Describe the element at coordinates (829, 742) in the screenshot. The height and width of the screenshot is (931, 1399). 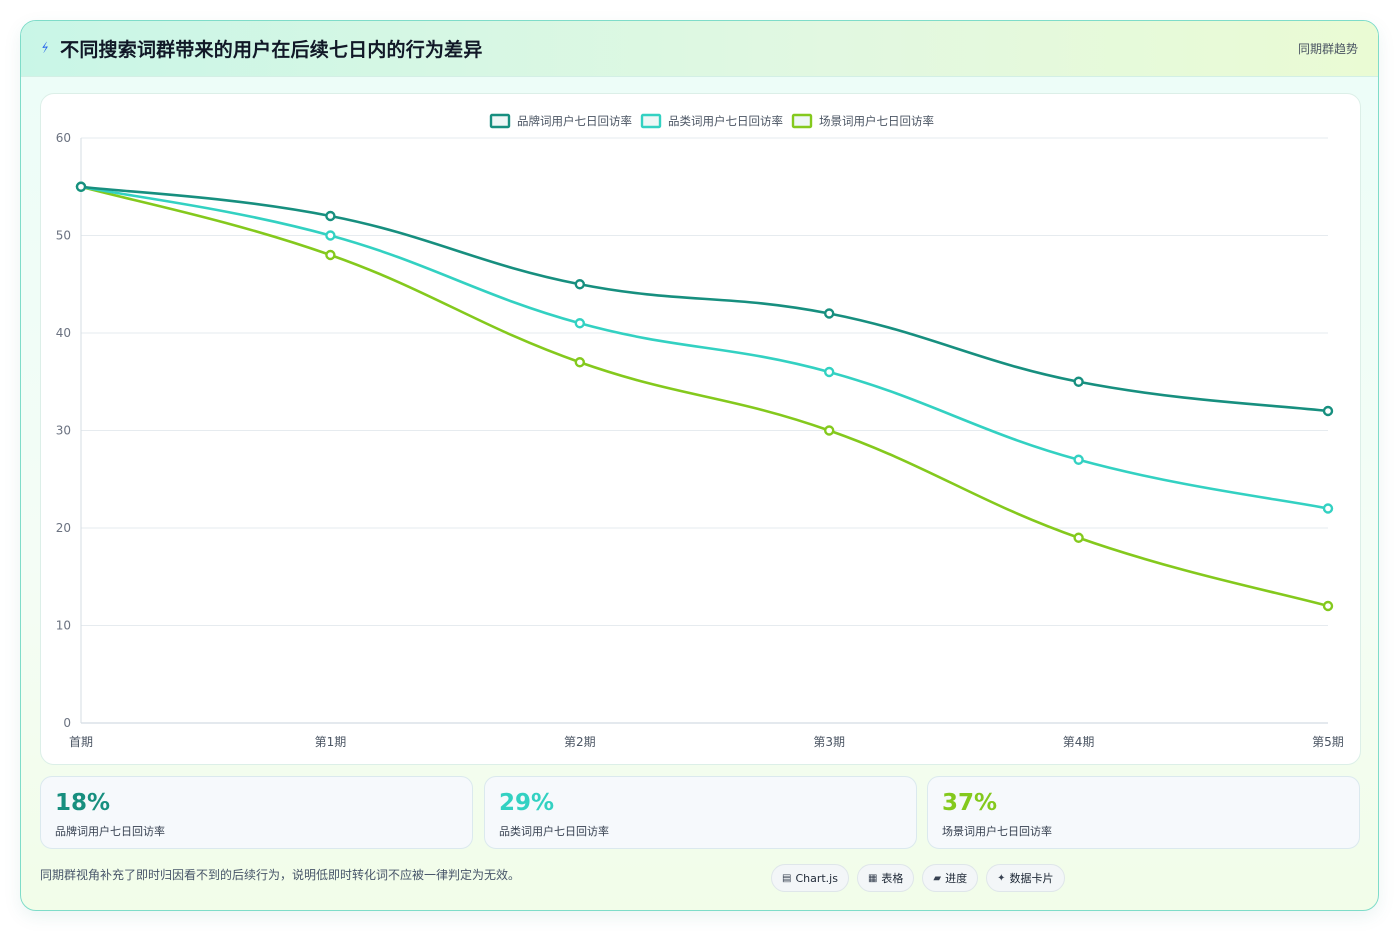
I see `x-tick-label: 第3期` at that location.